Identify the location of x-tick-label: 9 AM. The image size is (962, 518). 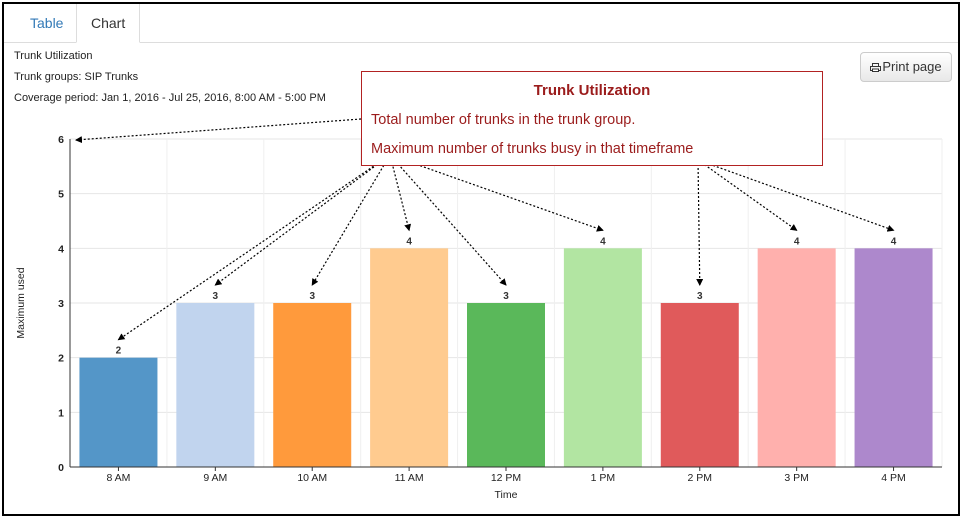
(215, 478).